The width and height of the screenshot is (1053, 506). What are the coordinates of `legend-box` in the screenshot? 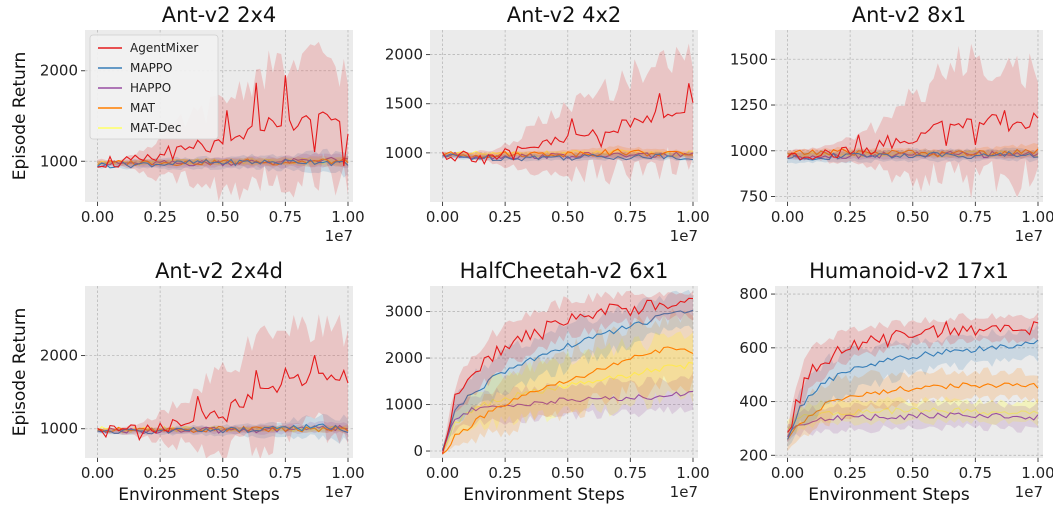 It's located at (154, 87).